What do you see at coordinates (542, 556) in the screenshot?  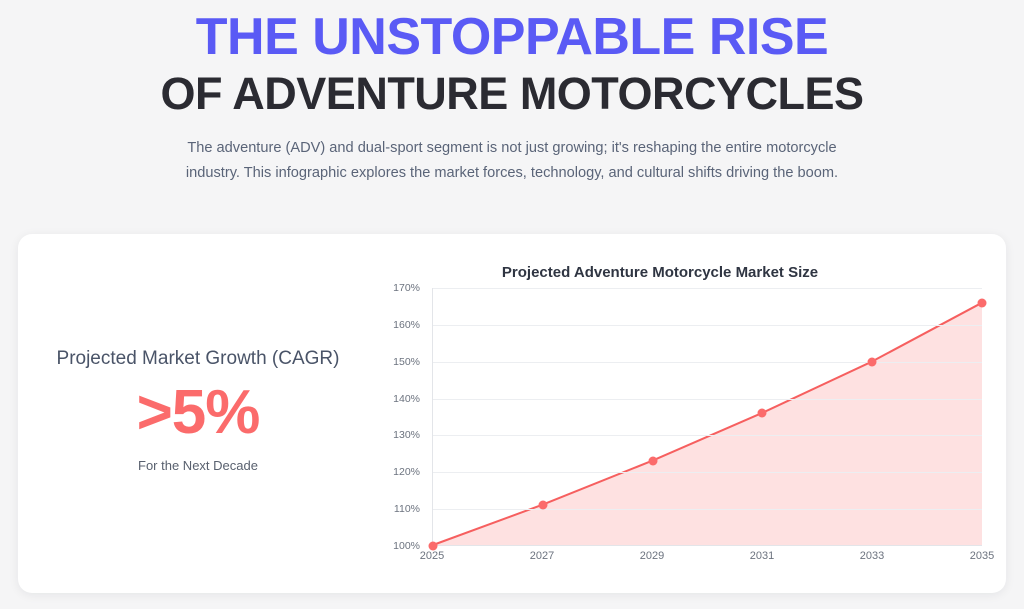 I see `x-axis-tick-label: 2027` at bounding box center [542, 556].